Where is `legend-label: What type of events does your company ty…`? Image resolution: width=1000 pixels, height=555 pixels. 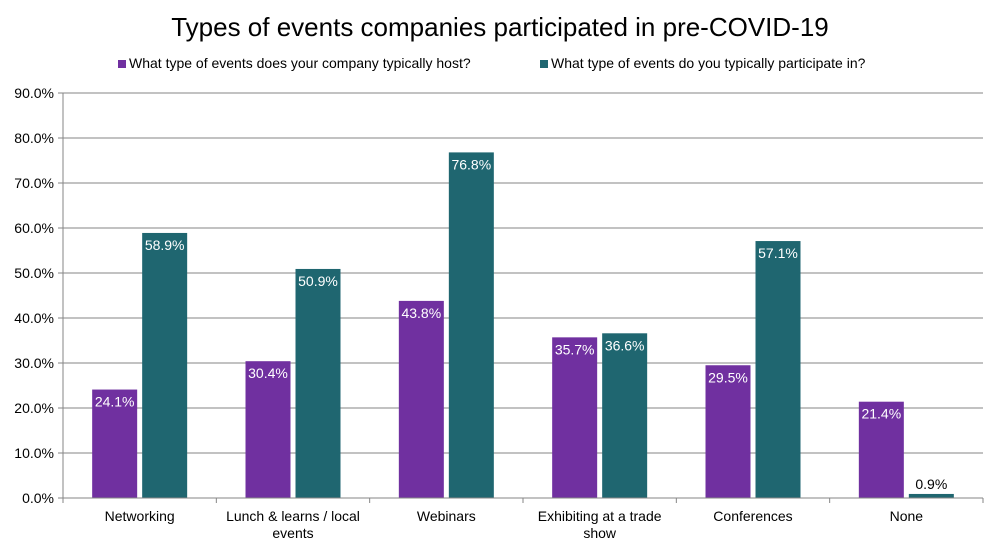
legend-label: What type of events does your company ty… is located at coordinates (300, 63).